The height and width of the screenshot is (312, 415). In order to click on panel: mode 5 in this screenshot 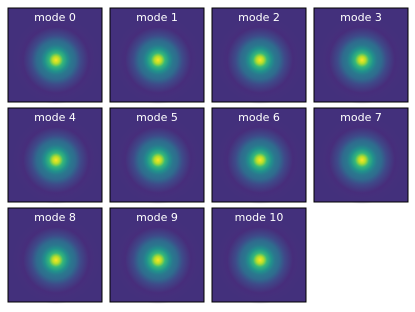, I will do `click(157, 155)`.